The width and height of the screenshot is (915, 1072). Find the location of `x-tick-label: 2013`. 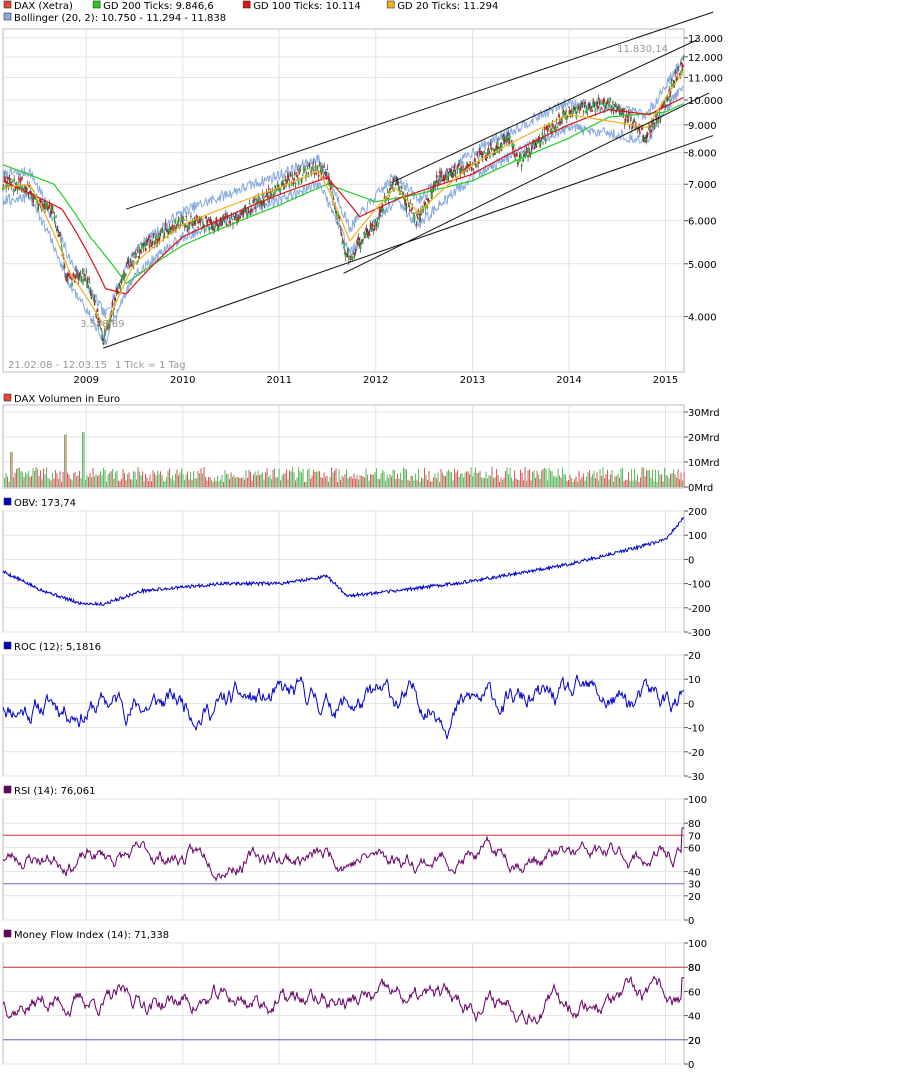

x-tick-label: 2013 is located at coordinates (472, 380).